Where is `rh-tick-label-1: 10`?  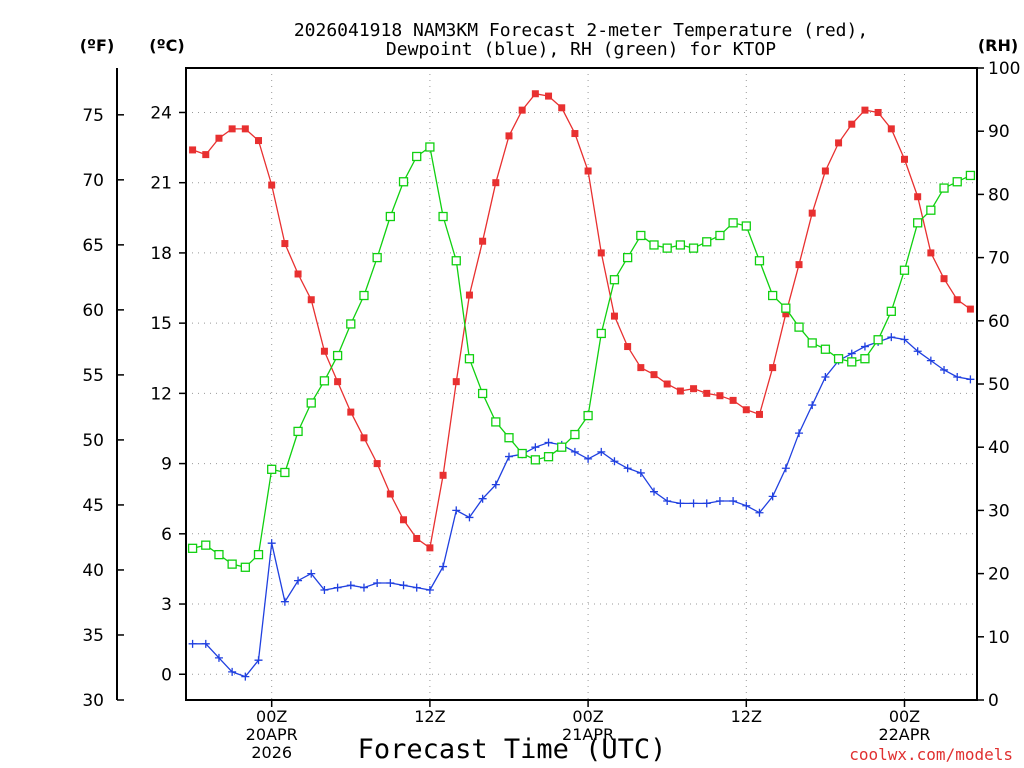 rh-tick-label-1: 10 is located at coordinates (999, 638).